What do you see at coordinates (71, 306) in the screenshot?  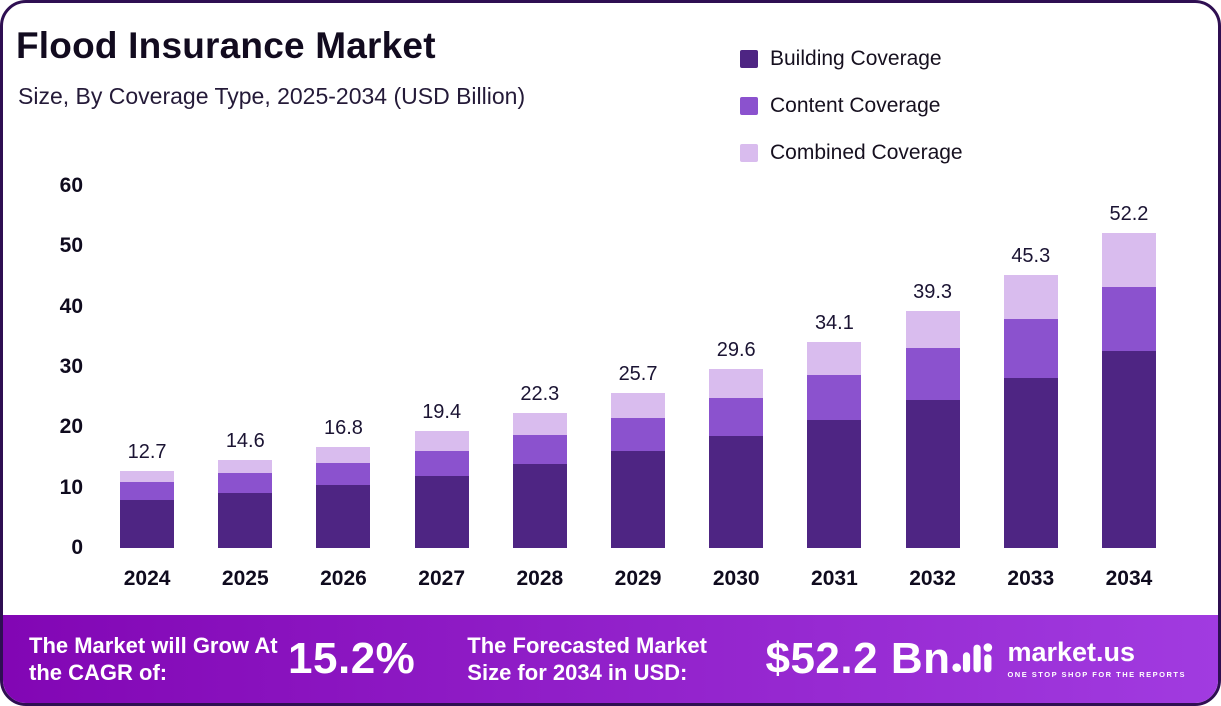 I see `y-axis-tick-label: 40` at bounding box center [71, 306].